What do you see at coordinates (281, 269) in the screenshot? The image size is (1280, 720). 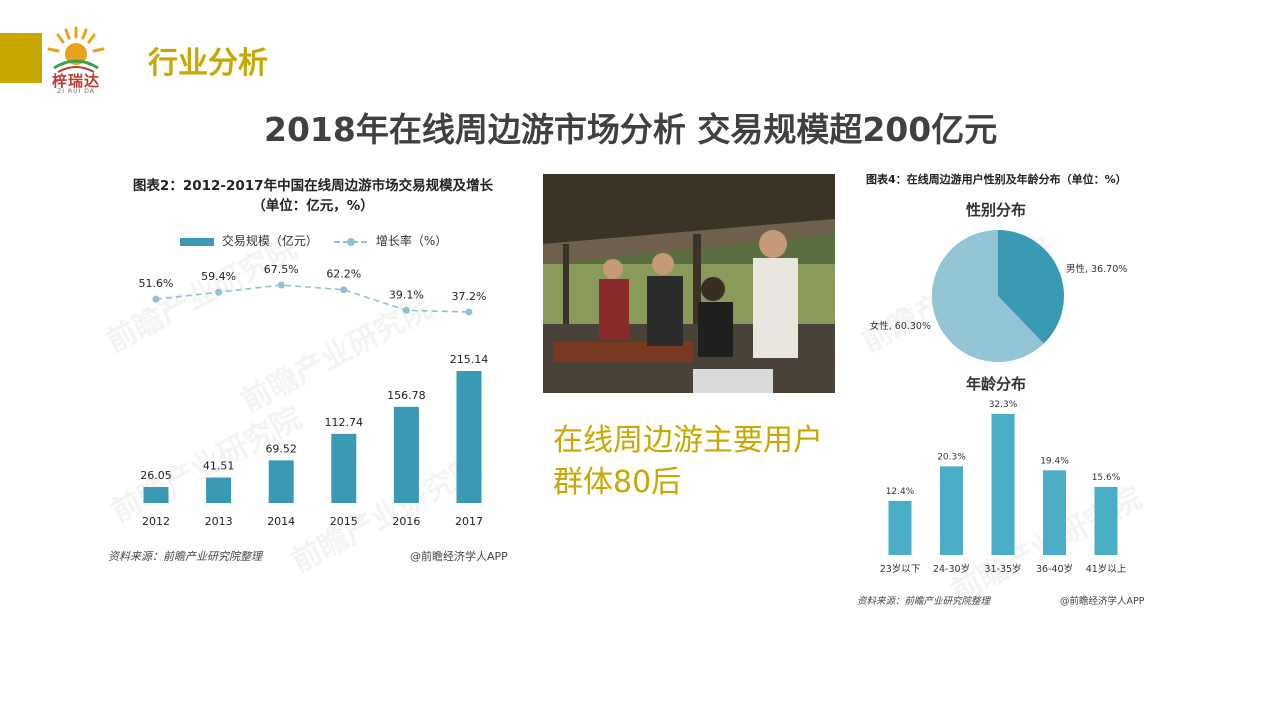 I see `growth-label: 67.5%` at bounding box center [281, 269].